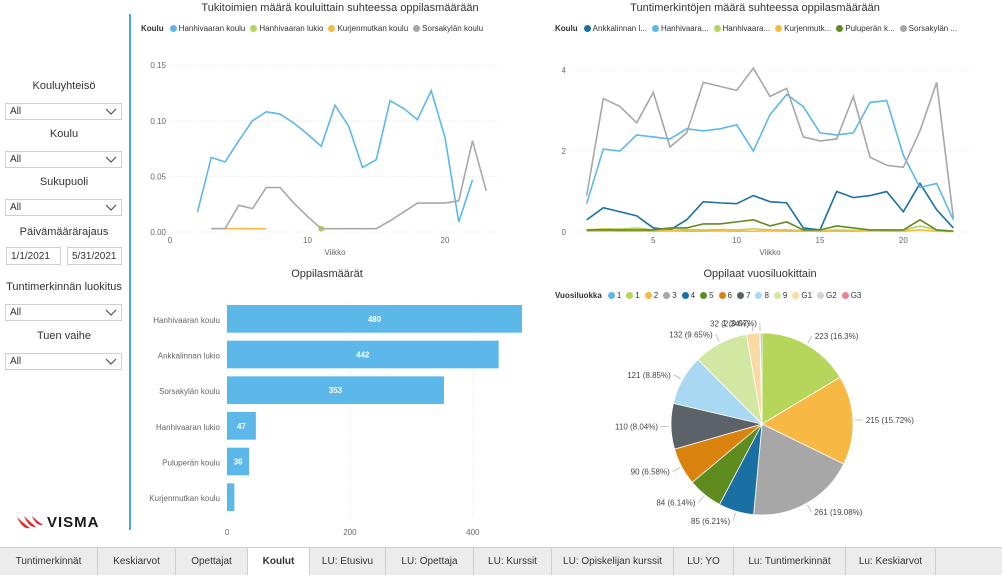  I want to click on pie-data-label: 223 (16.3%), so click(837, 336).